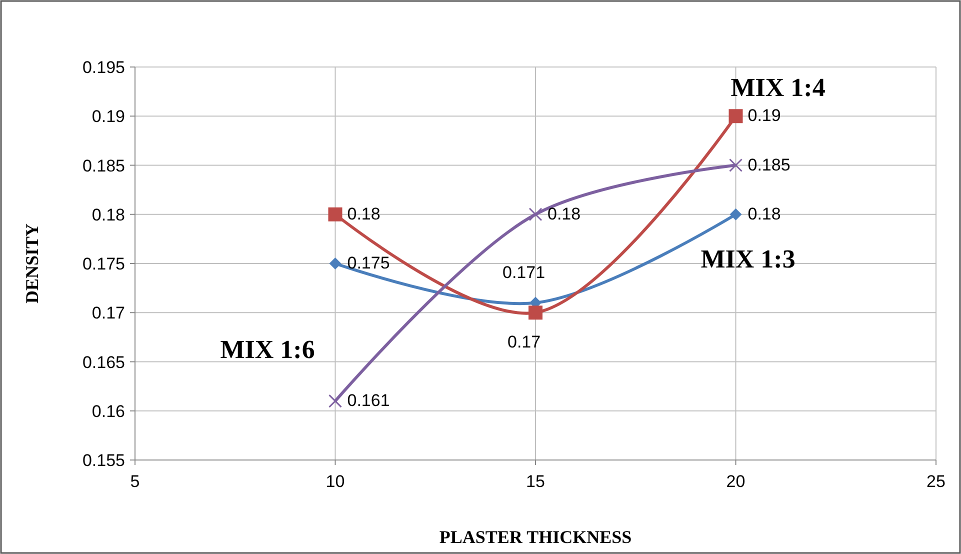  I want to click on series-label: MIX 1:4, so click(778, 87).